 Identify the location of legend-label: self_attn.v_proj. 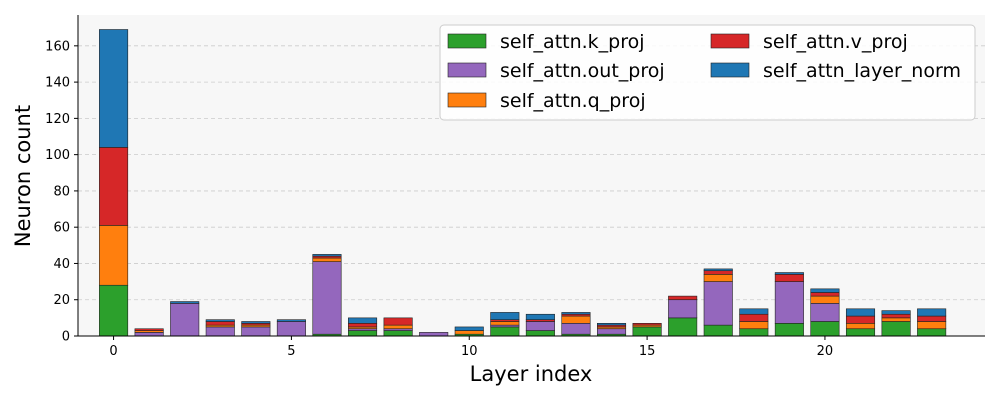
(835, 42).